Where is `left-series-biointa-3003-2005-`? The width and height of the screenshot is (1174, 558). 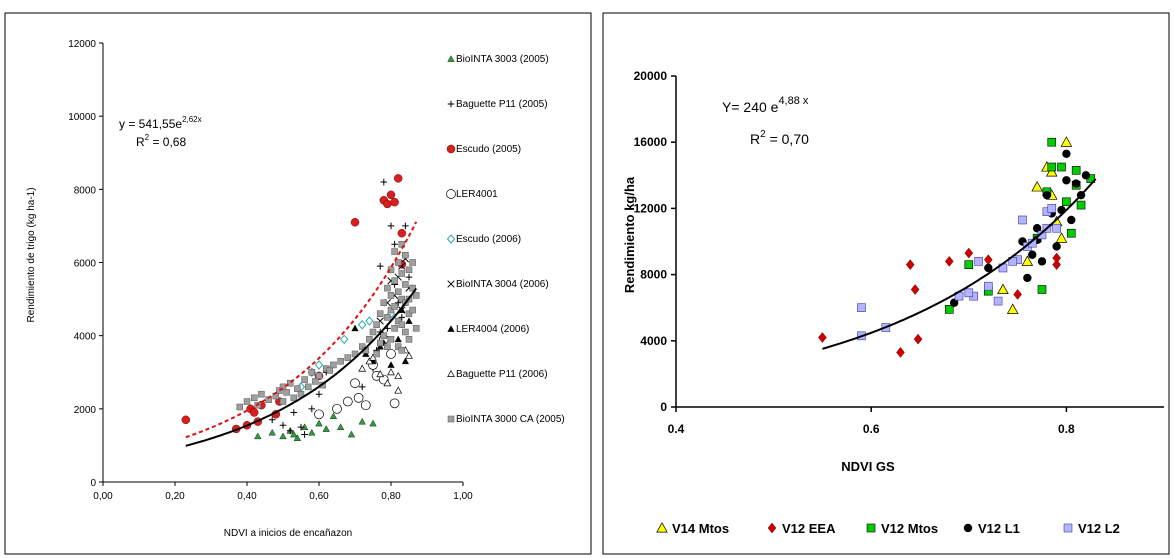
left-series-biointa-3003-2005- is located at coordinates (315, 426).